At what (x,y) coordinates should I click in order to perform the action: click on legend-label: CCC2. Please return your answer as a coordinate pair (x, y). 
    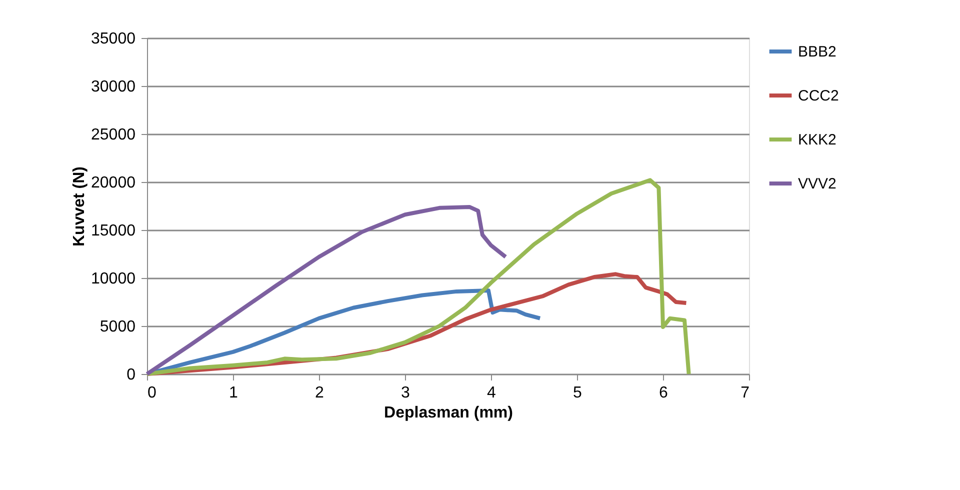
    Looking at the image, I should click on (818, 96).